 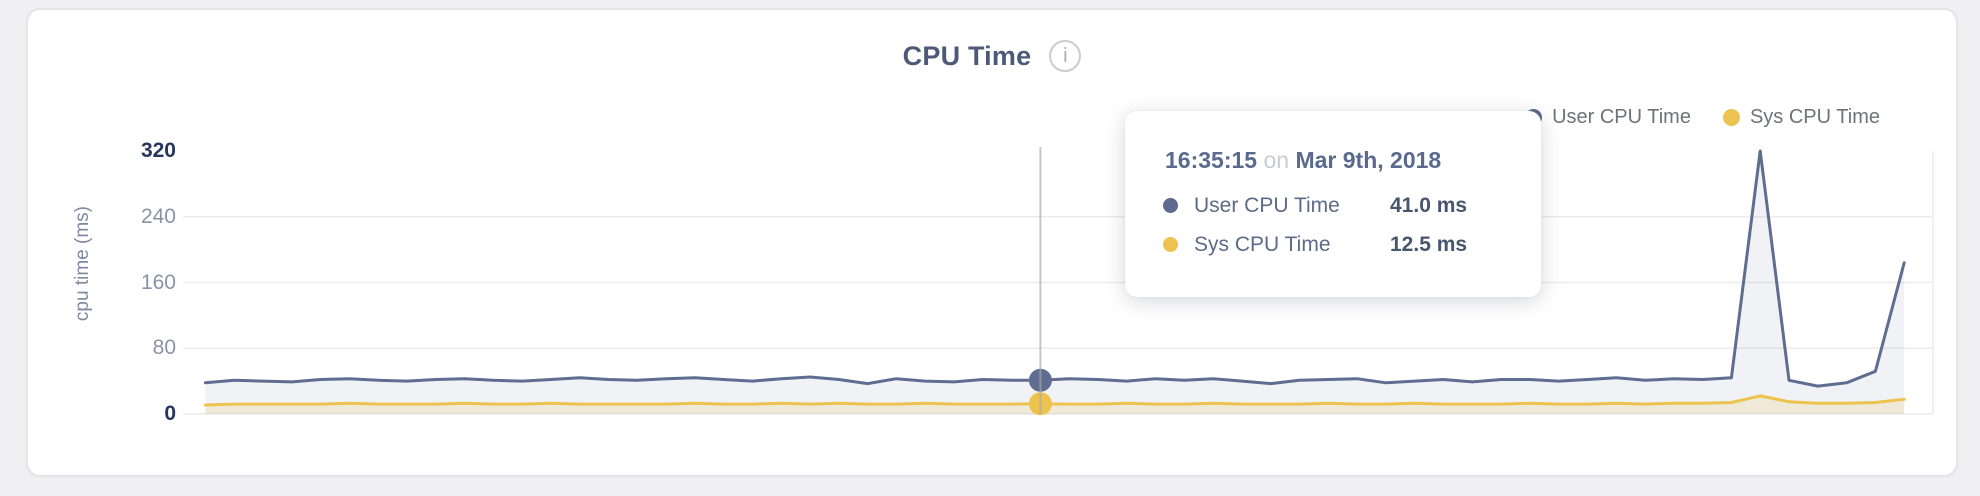 What do you see at coordinates (170, 413) in the screenshot?
I see `y-tick-label: 0` at bounding box center [170, 413].